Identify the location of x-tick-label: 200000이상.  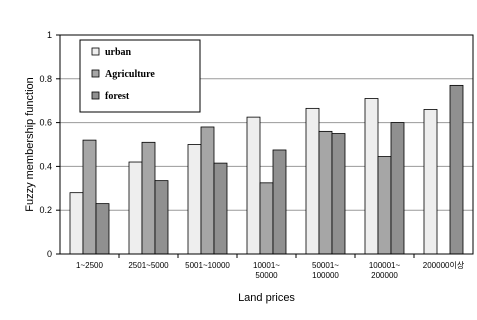
(444, 265).